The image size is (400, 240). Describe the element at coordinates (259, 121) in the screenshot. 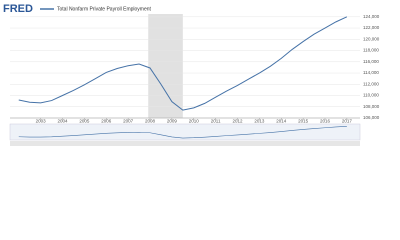

I see `x-tick-label: 2013` at that location.